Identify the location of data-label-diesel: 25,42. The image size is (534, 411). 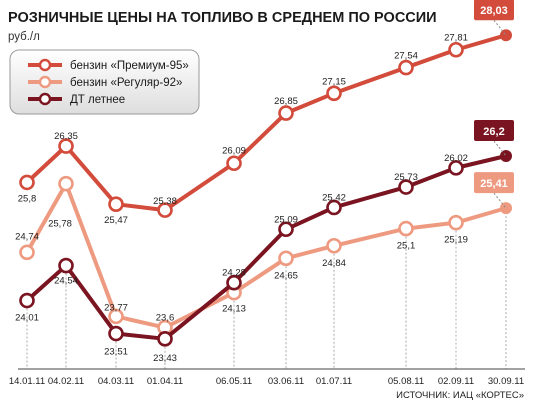
(334, 197).